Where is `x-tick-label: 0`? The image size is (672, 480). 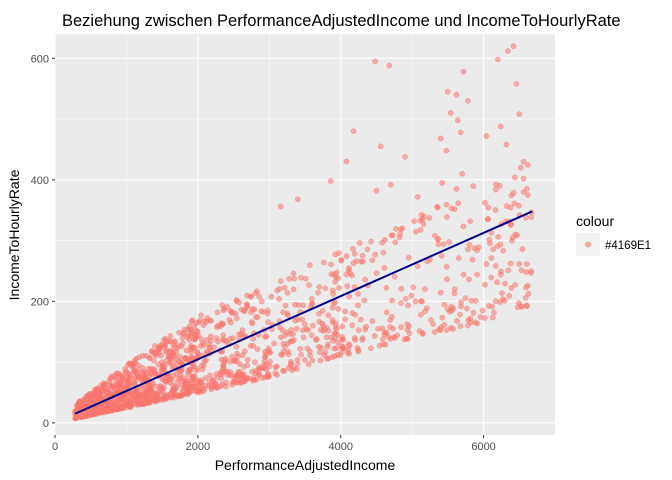
x-tick-label: 0 is located at coordinates (55, 447).